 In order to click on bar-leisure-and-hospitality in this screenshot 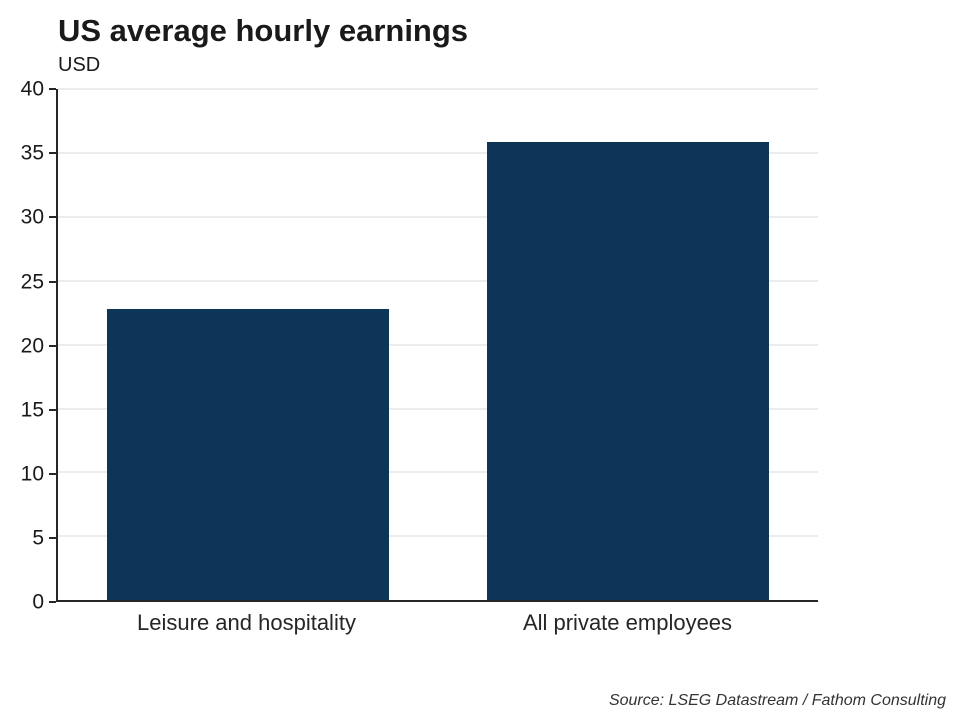, I will do `click(248, 454)`.